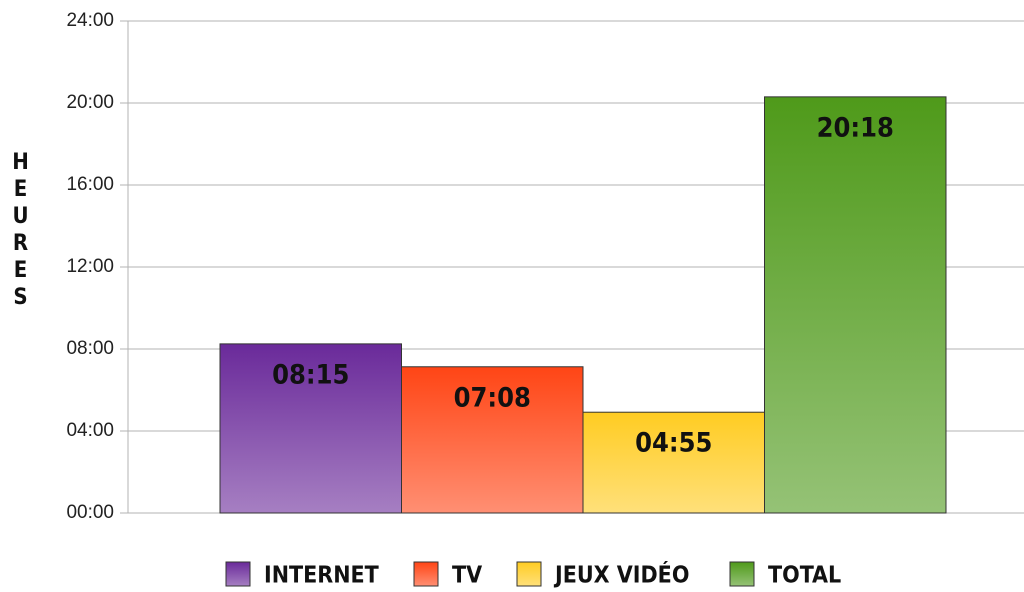 The width and height of the screenshot is (1024, 592). Describe the element at coordinates (90, 102) in the screenshot. I see `y-tick-label: 20:00` at that location.